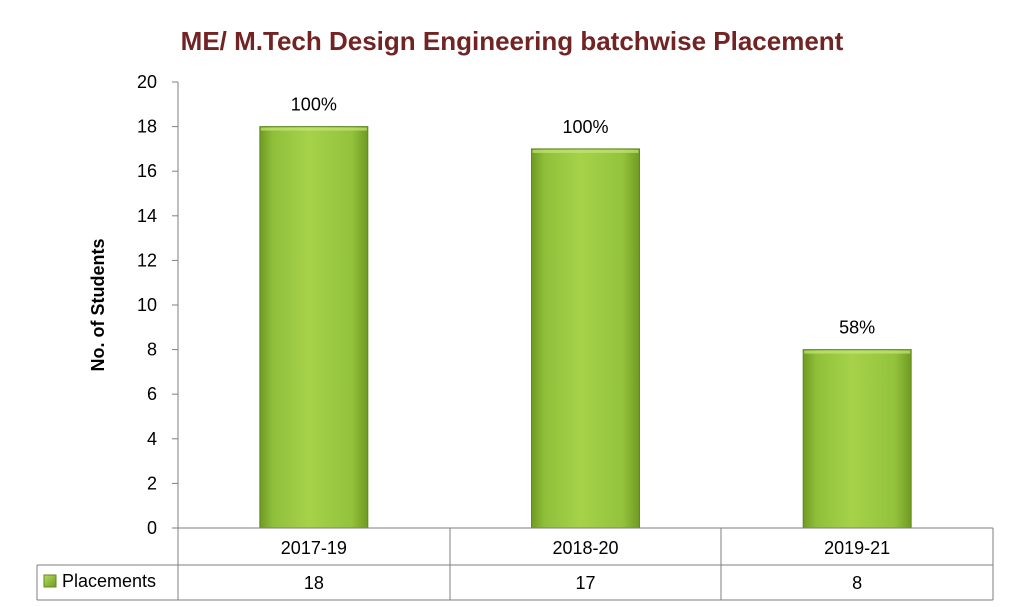  I want to click on y-tick-label: 10, so click(147, 305).